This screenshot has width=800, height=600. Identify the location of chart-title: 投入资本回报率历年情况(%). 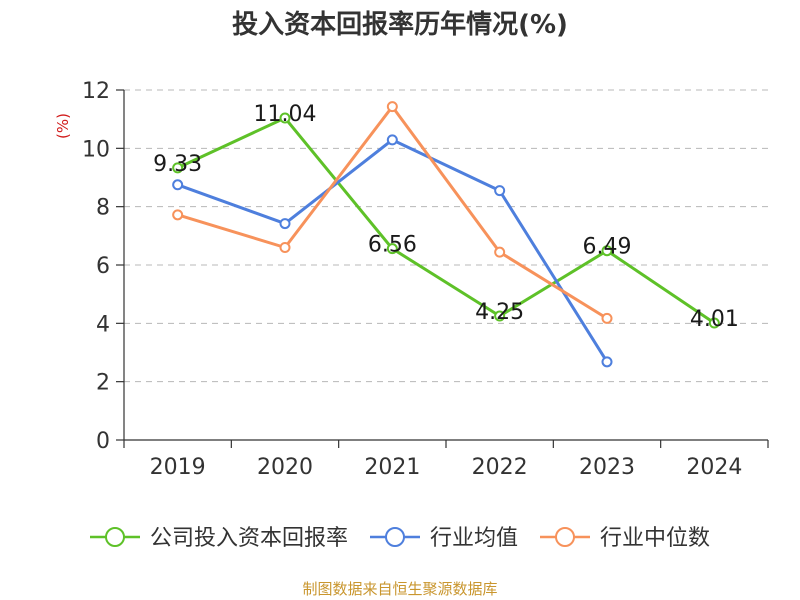
(400, 24).